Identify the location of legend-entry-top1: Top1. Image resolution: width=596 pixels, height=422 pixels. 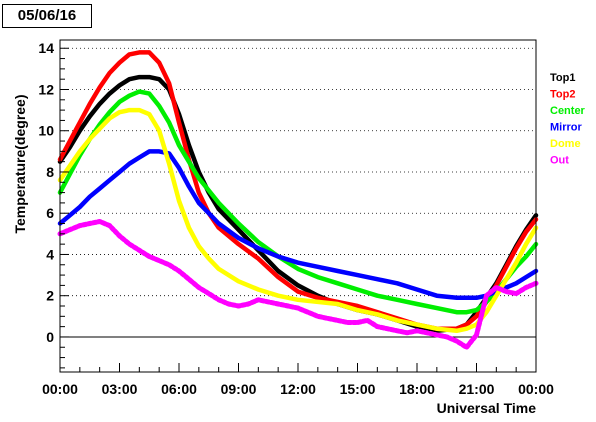
(562, 78).